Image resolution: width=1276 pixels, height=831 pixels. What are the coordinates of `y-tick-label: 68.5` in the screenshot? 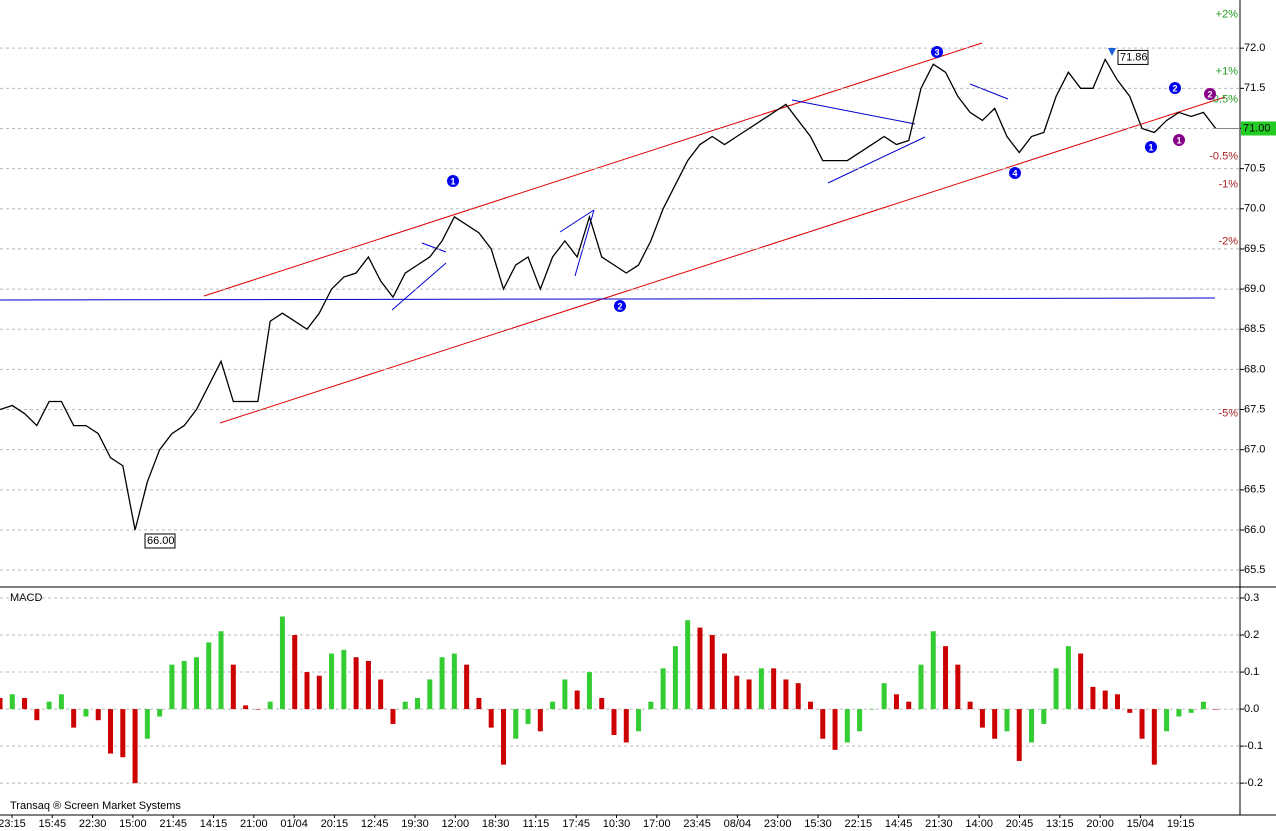 It's located at (1254, 329).